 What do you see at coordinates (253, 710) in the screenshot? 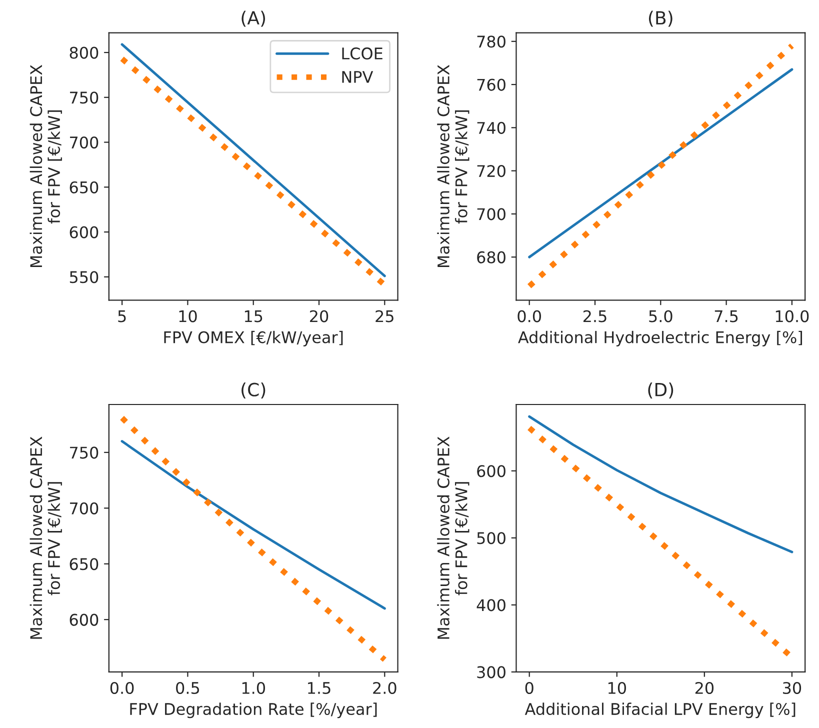
I see `x-axis-title: FPV Degradation Rate [%/year]` at bounding box center [253, 710].